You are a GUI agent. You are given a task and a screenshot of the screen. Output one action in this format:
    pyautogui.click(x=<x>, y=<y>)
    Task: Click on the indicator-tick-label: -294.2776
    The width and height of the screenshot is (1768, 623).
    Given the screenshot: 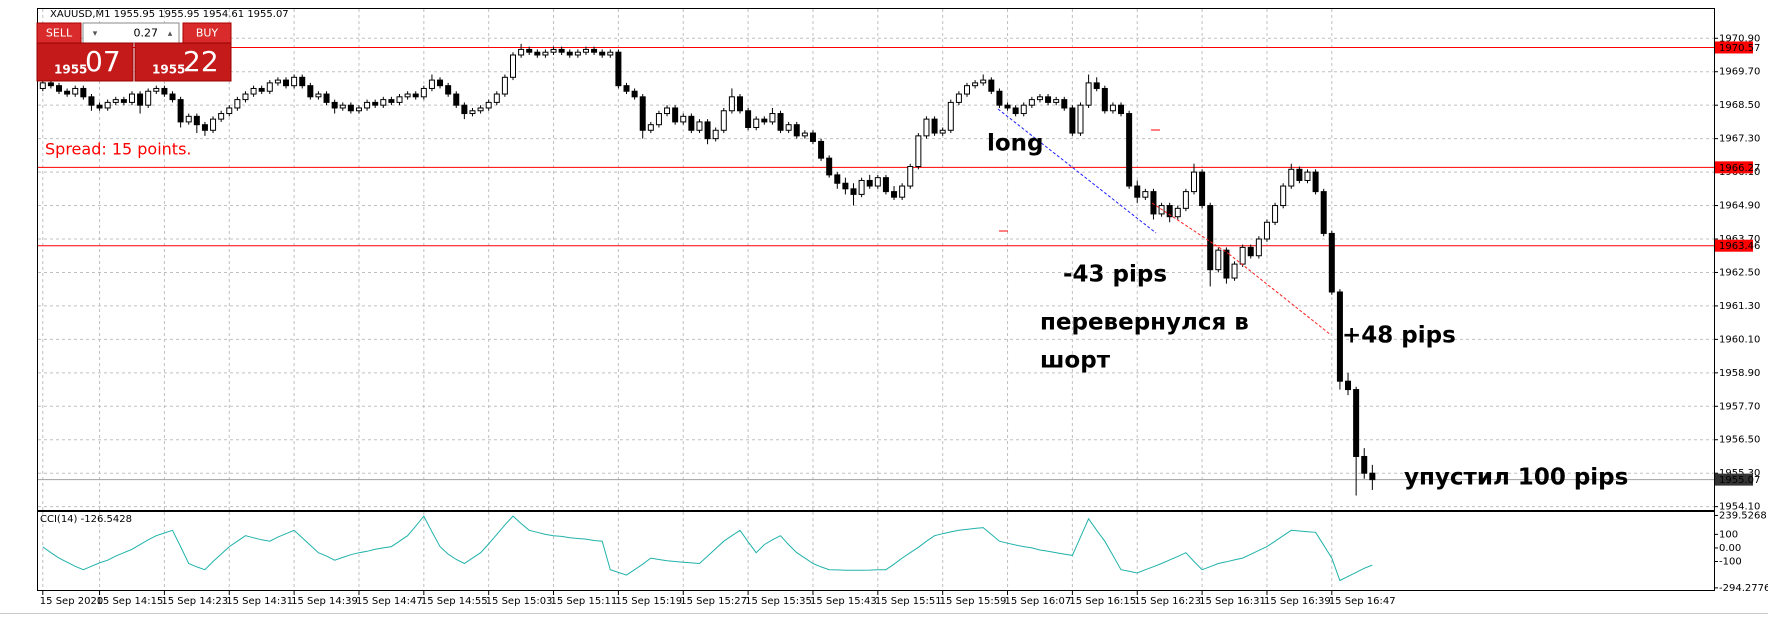 What is the action you would take?
    pyautogui.click(x=1743, y=588)
    